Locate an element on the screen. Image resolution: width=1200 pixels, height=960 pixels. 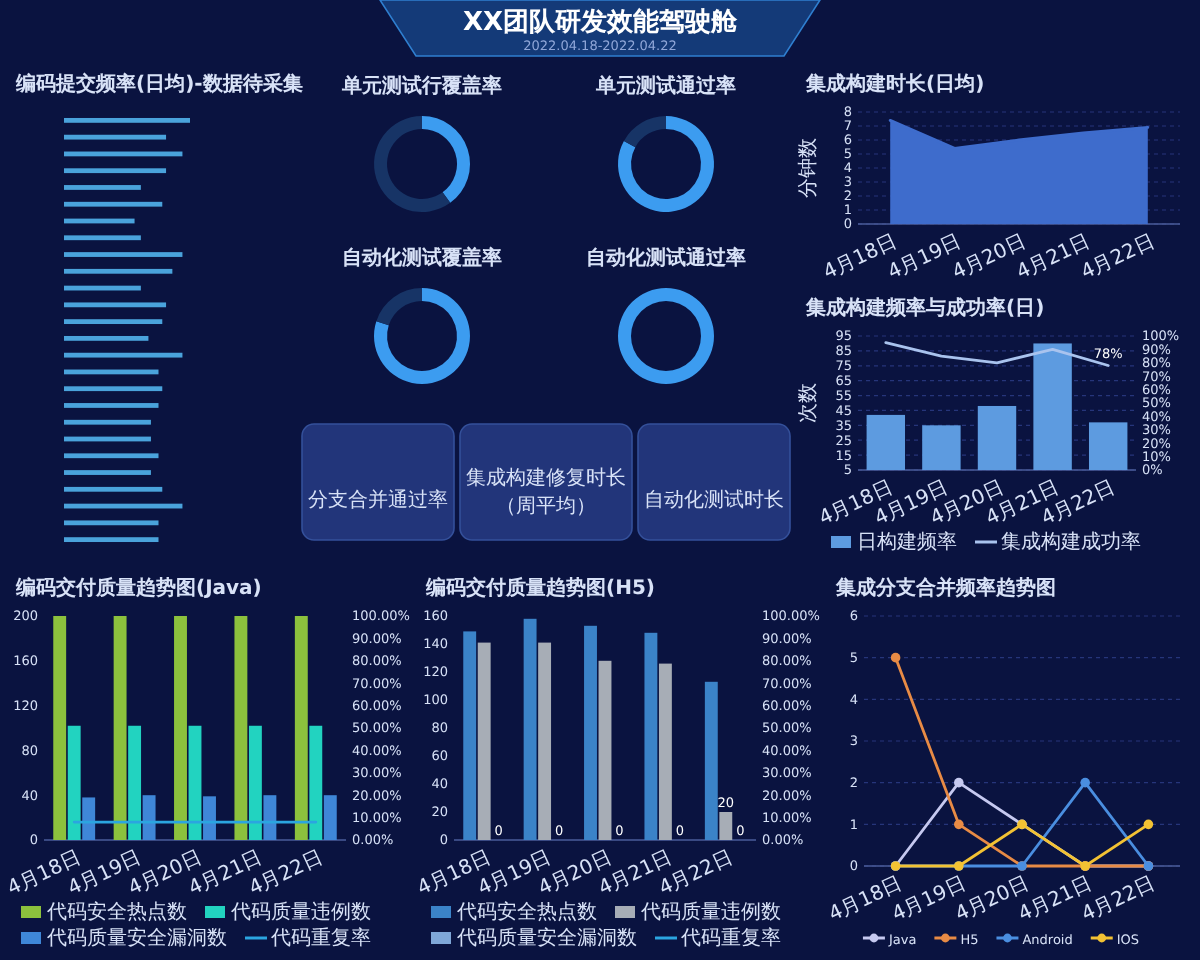
chart-title: 自动化测试通过率 is located at coordinates (666, 258).